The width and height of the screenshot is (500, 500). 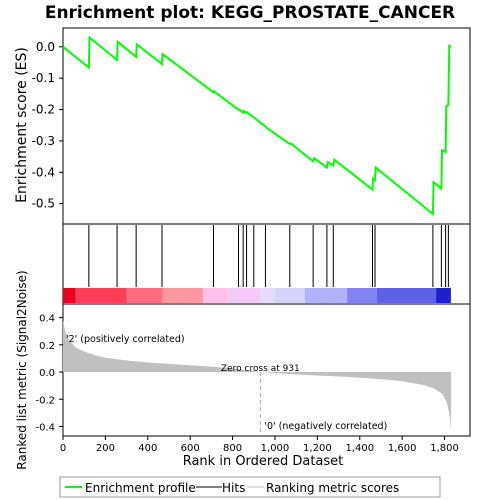 What do you see at coordinates (444, 448) in the screenshot?
I see `x-tick-label: 1,800` at bounding box center [444, 448].